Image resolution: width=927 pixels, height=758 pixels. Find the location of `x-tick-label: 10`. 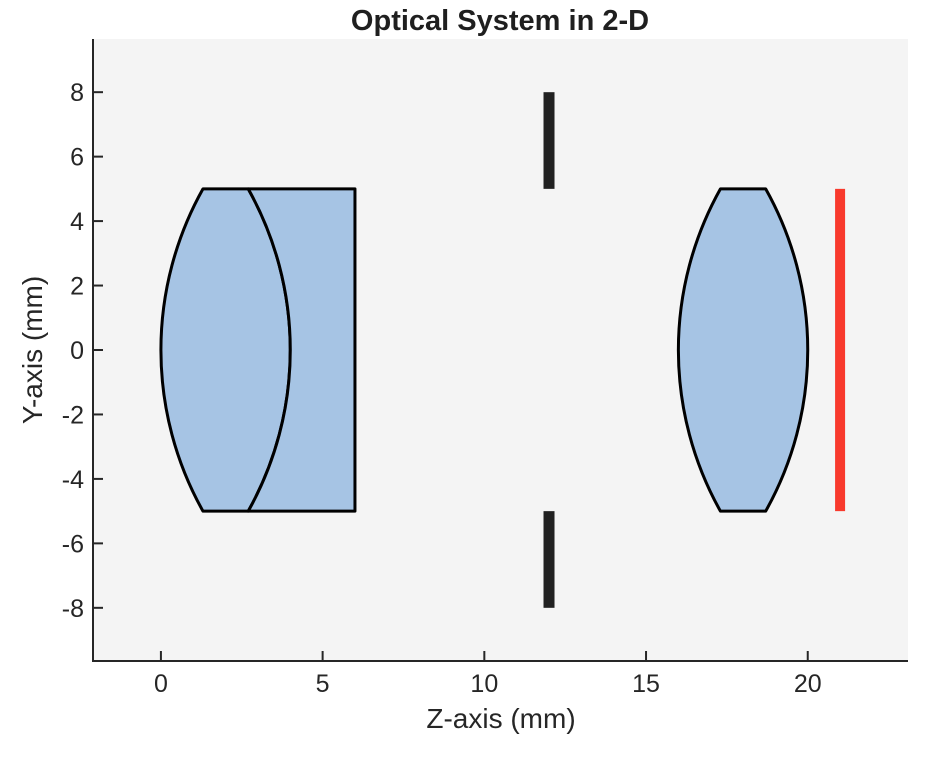

x-tick-label: 10 is located at coordinates (484, 684).